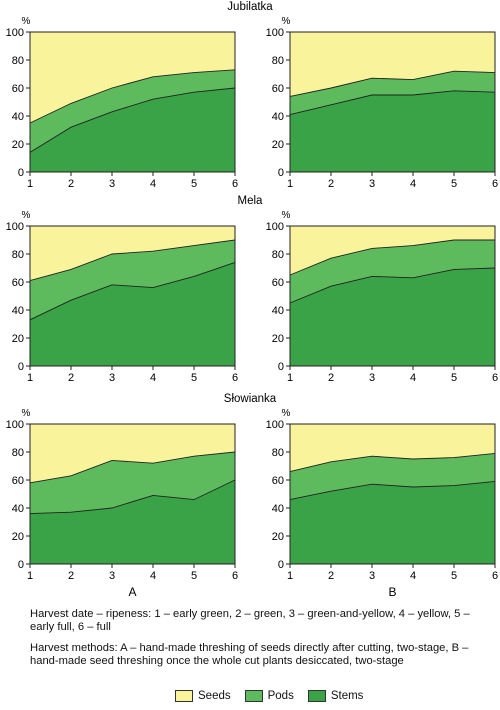 The width and height of the screenshot is (500, 710). What do you see at coordinates (250, 7) in the screenshot?
I see `row-title: Jubilatka` at bounding box center [250, 7].